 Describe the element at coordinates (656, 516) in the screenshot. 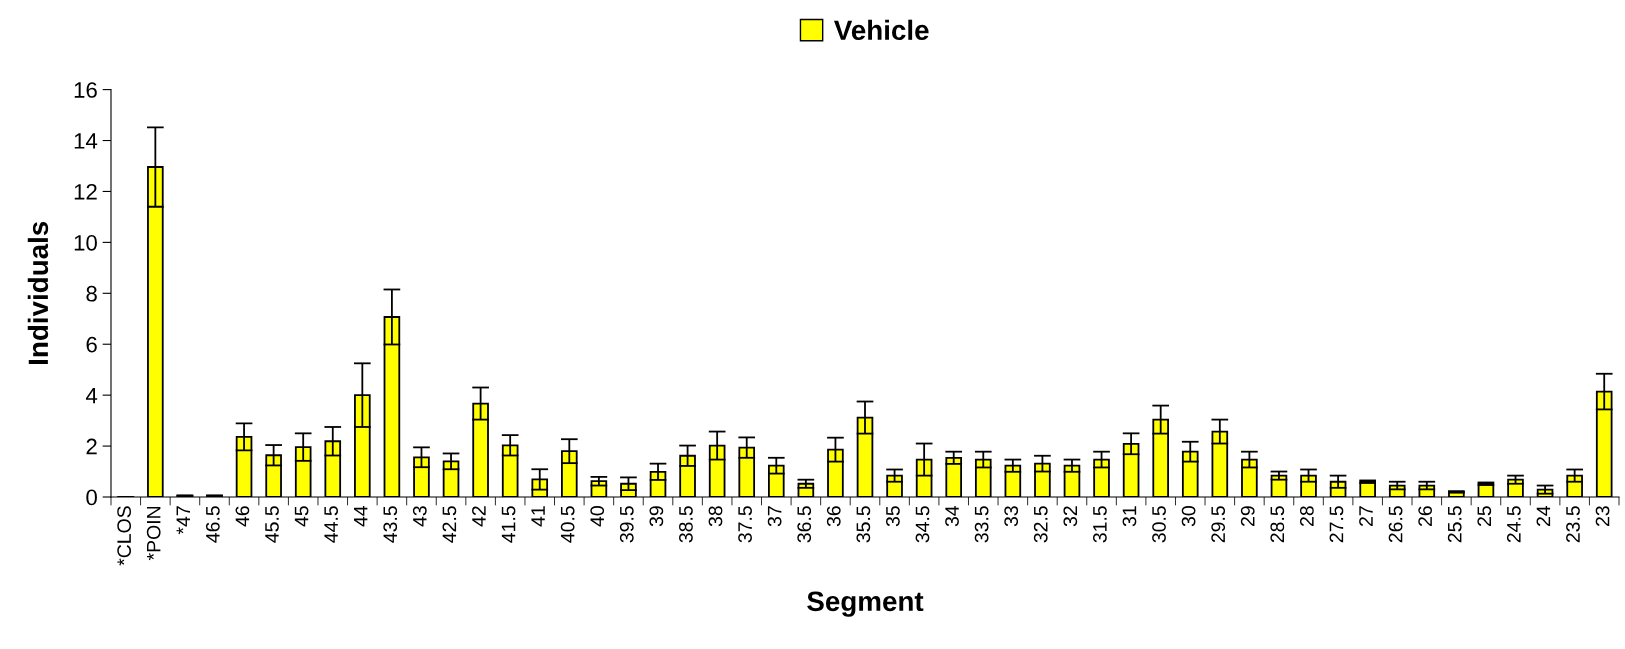

I see `x-tick-label: 39` at that location.